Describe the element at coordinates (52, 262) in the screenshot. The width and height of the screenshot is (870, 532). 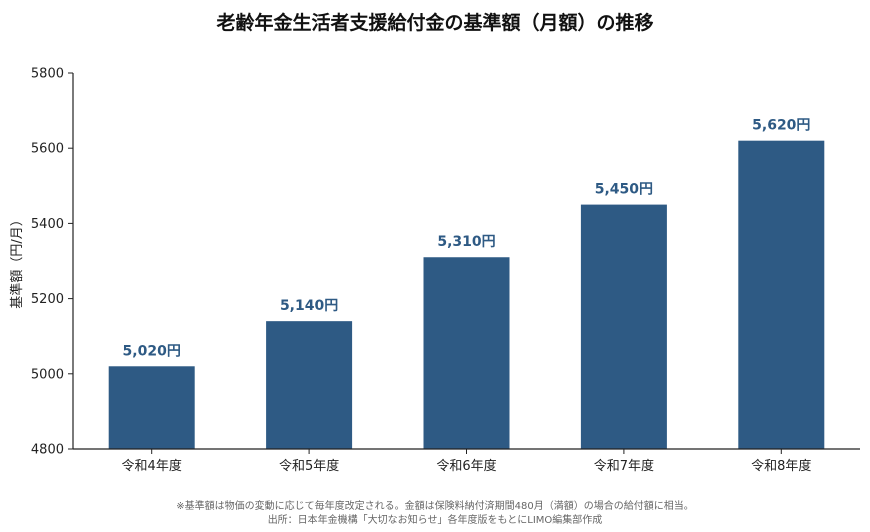
I see `y-axis-ticks: 4800 5000 5200 5400 5600 5800` at that location.